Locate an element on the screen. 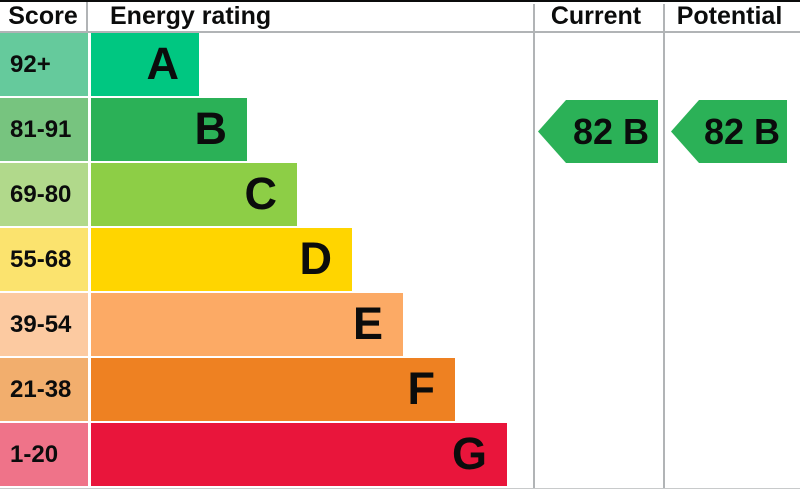 The height and width of the screenshot is (489, 800). band-letter: F is located at coordinates (421, 388).